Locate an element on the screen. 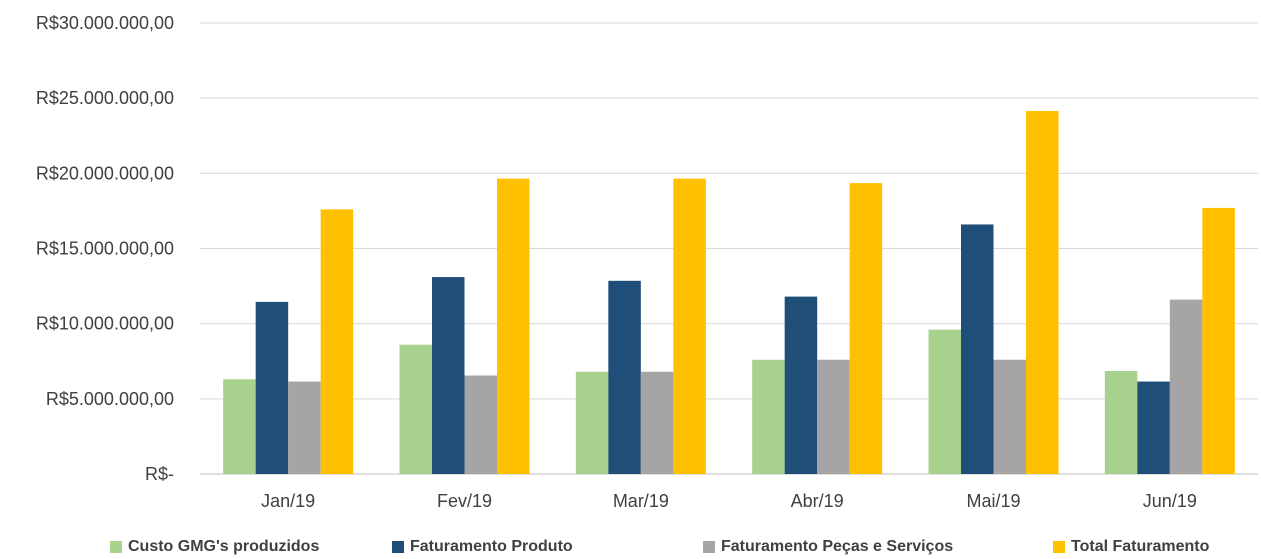 The width and height of the screenshot is (1261, 559). y-tick-label: R$15.000.000,00 is located at coordinates (105, 249).